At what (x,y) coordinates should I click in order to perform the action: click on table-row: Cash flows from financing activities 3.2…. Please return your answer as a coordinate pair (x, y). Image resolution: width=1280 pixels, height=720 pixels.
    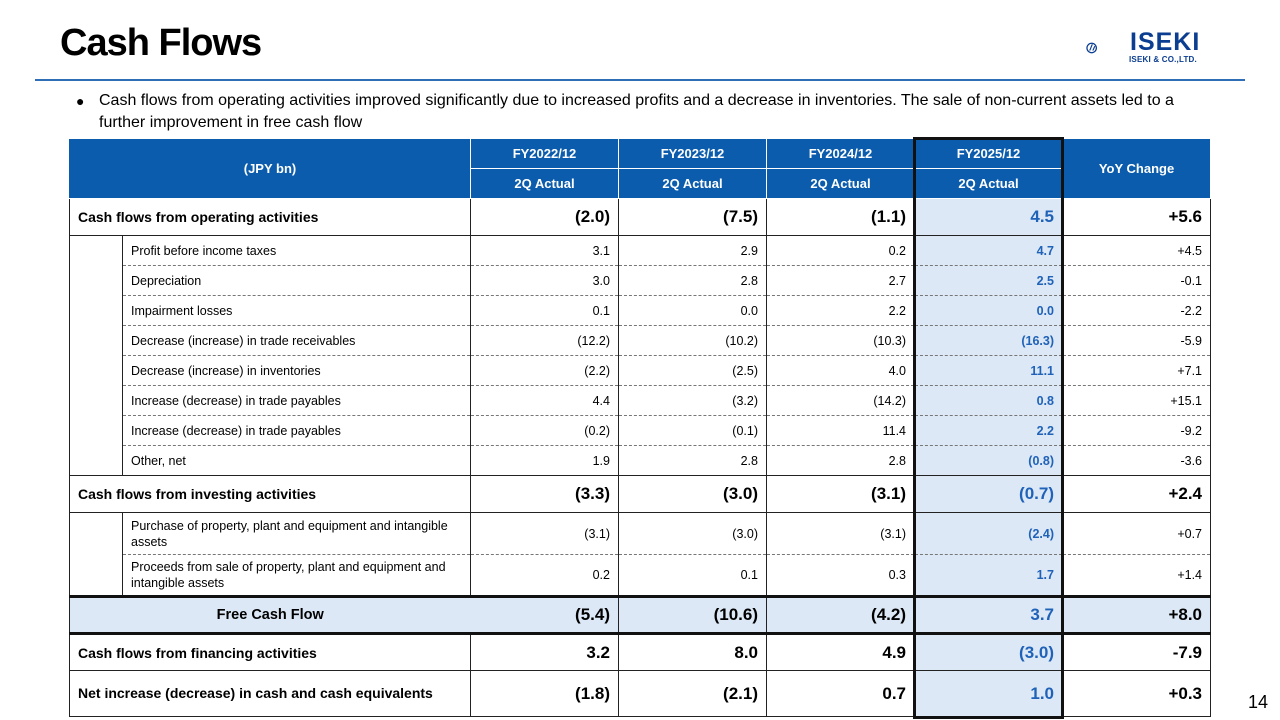
    Looking at the image, I should click on (640, 652).